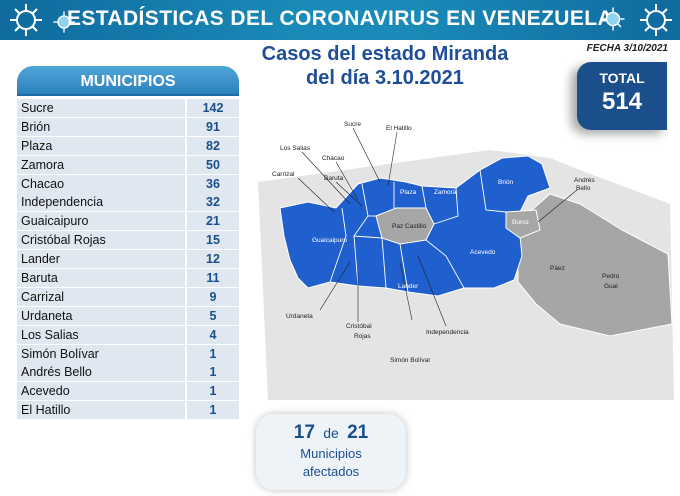  What do you see at coordinates (362, 336) in the screenshot?
I see `map-label-cristobal-rojas-2: Rojas` at bounding box center [362, 336].